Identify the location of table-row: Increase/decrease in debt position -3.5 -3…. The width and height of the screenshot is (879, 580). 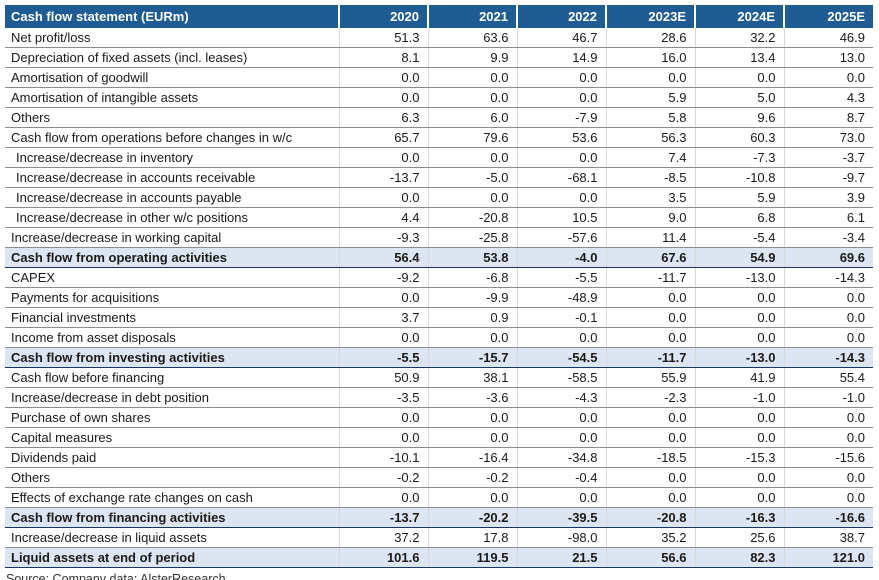
(439, 397).